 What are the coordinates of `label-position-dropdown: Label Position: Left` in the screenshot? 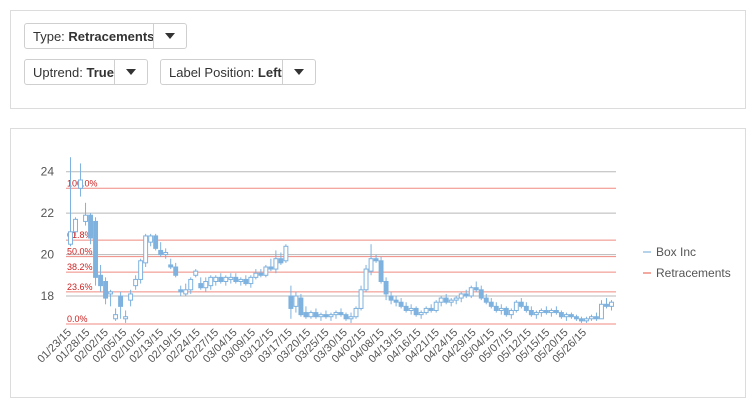 It's located at (238, 72).